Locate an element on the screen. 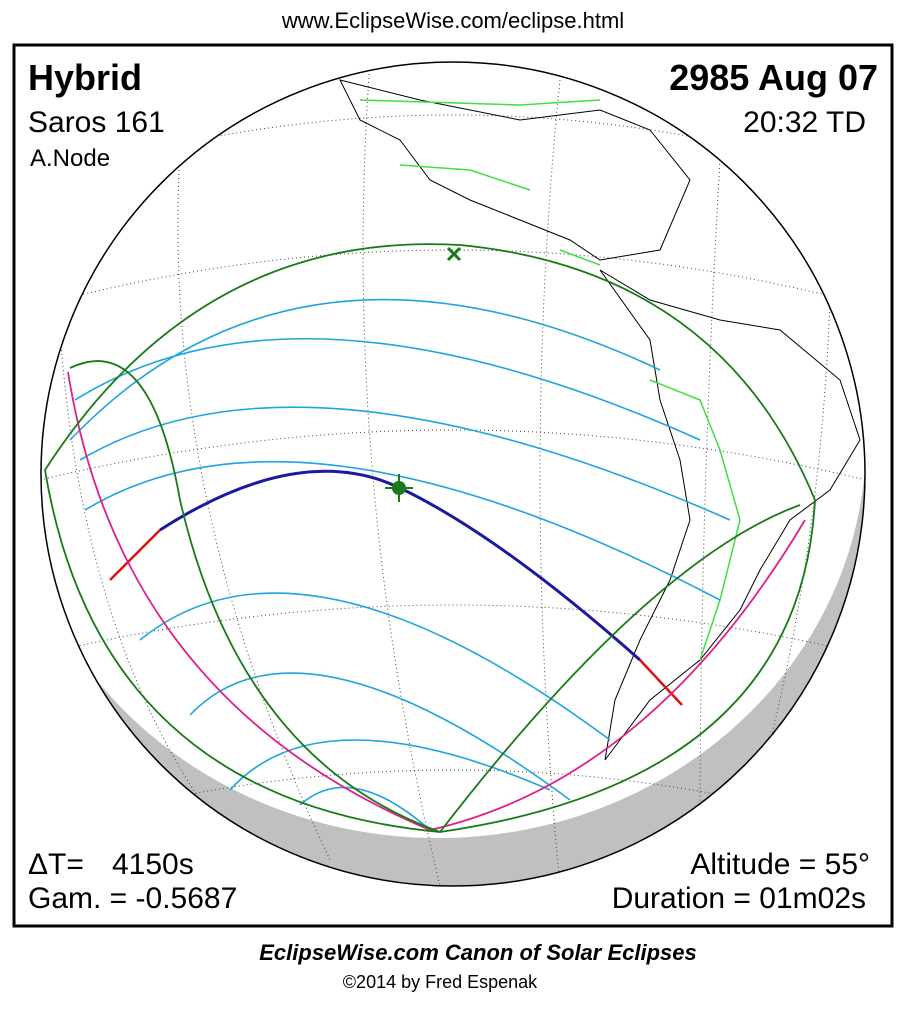 This screenshot has height=1009, width=908. duration: Duration = 01m02s is located at coordinates (739, 898).